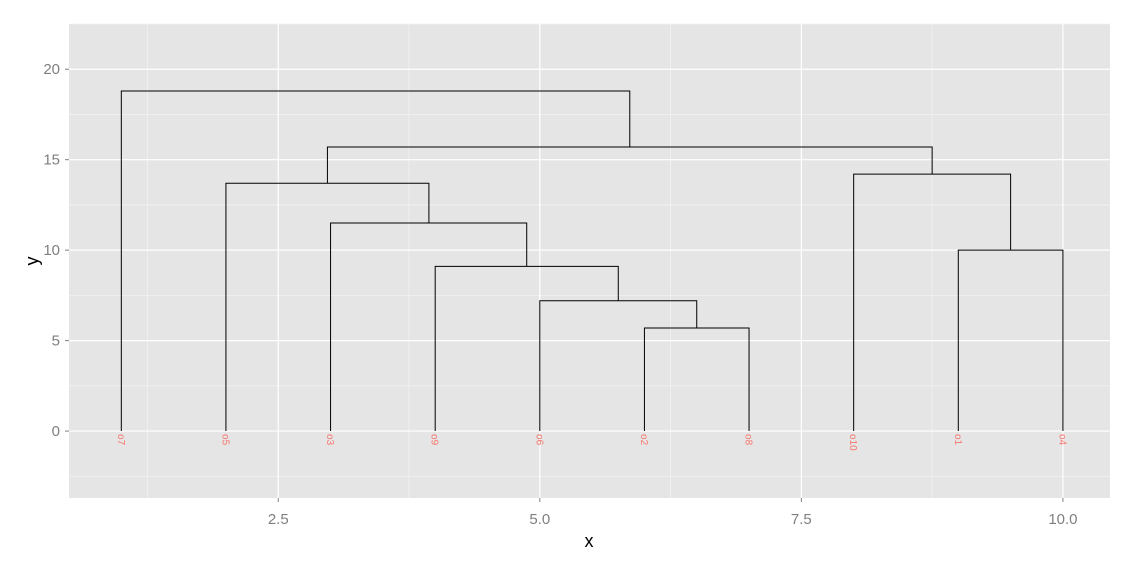 This screenshot has width=1134, height=563. What do you see at coordinates (957, 440) in the screenshot?
I see `leaf-label-o1: o1` at bounding box center [957, 440].